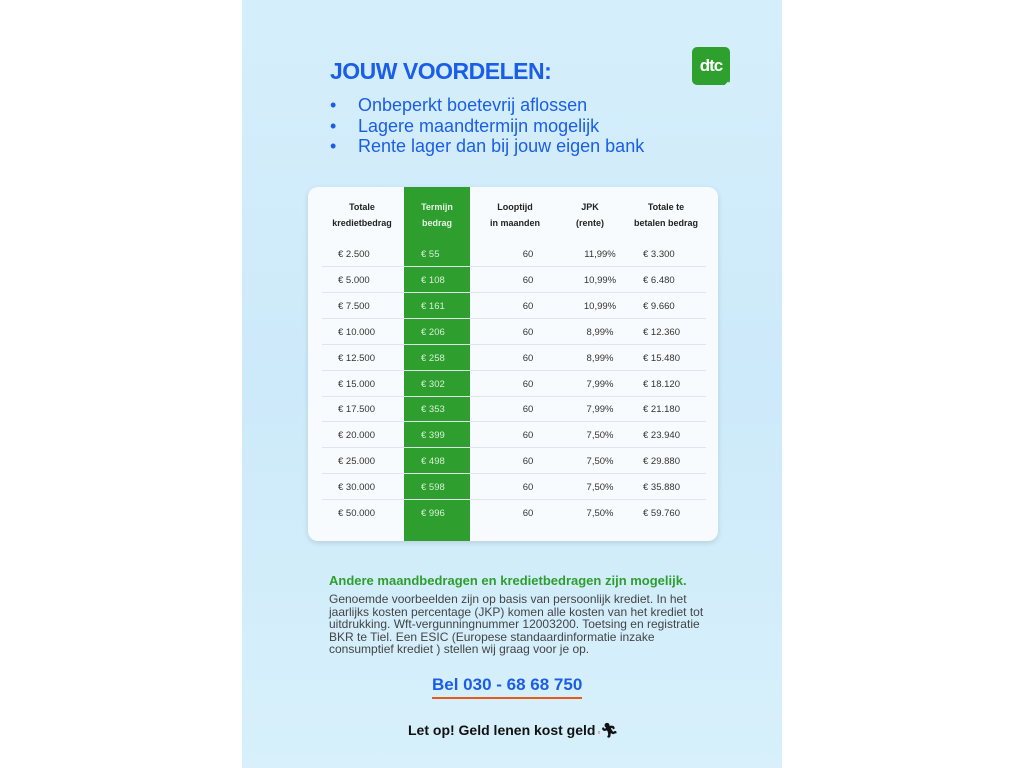 Image resolution: width=1024 pixels, height=768 pixels. Describe the element at coordinates (433, 410) in the screenshot. I see `table-cell: € 353` at that location.